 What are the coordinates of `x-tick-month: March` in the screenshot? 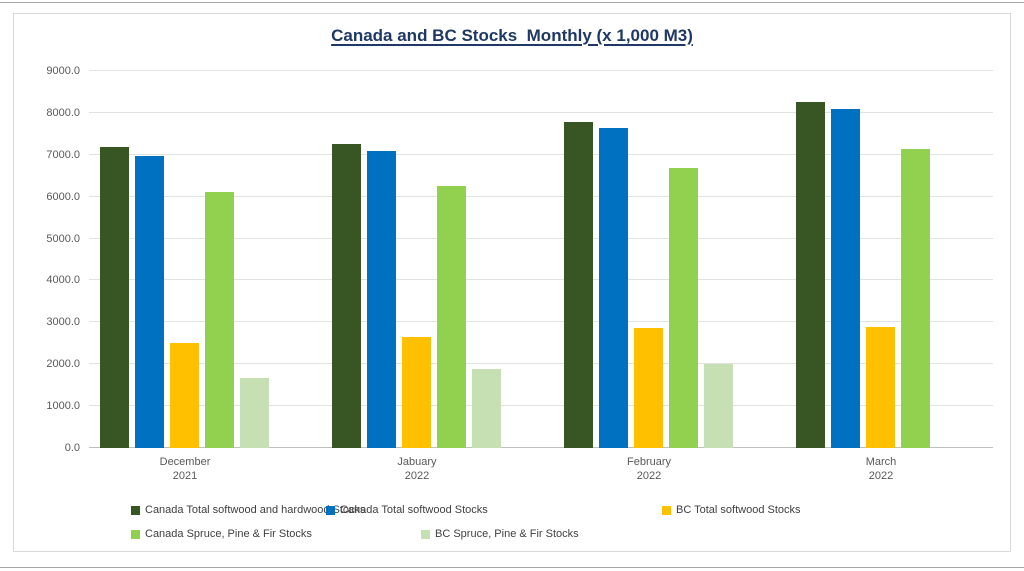 It's located at (881, 462).